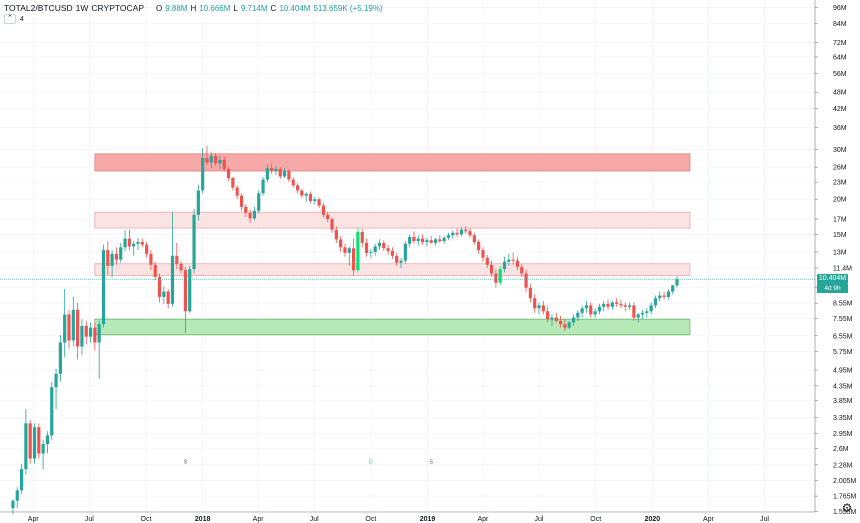 The width and height of the screenshot is (860, 523). Describe the element at coordinates (840, 183) in the screenshot. I see `y-tick-label: 23M` at that location.